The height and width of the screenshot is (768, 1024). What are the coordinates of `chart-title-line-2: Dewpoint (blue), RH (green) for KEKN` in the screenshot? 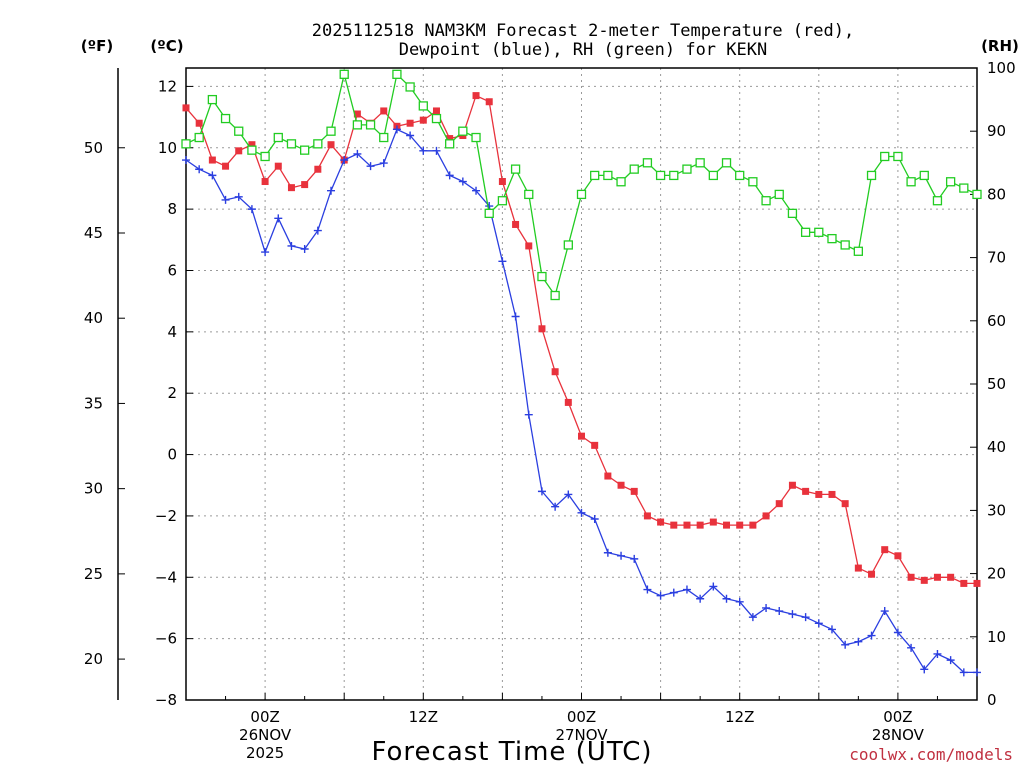 It's located at (583, 50).